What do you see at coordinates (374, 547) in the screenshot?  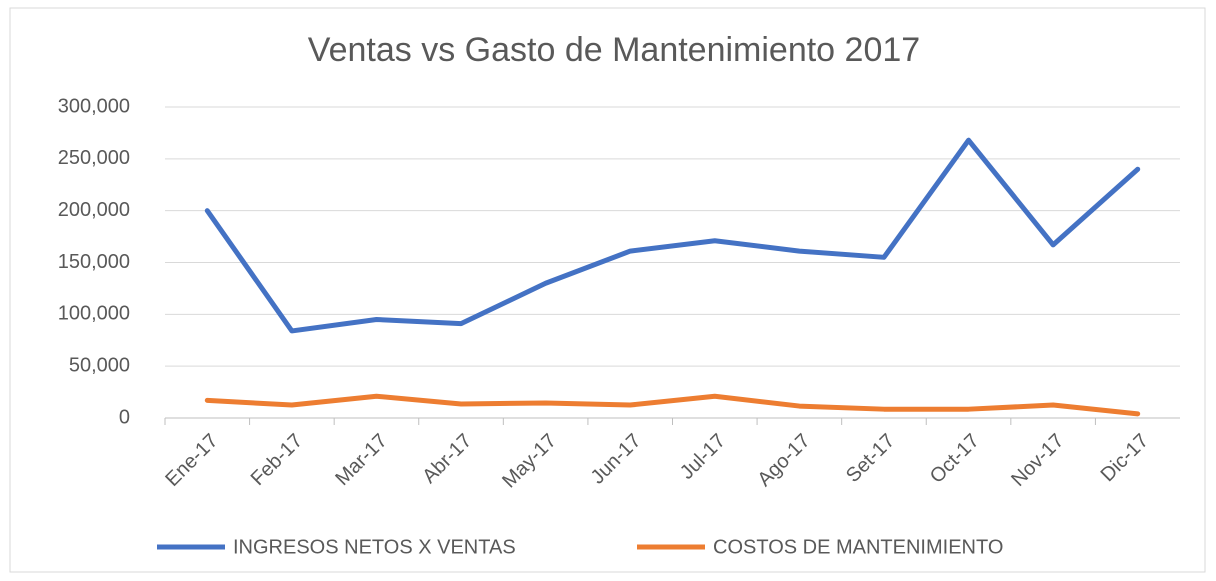 I see `legend-label: INGRESOS NETOS X VENTAS` at bounding box center [374, 547].